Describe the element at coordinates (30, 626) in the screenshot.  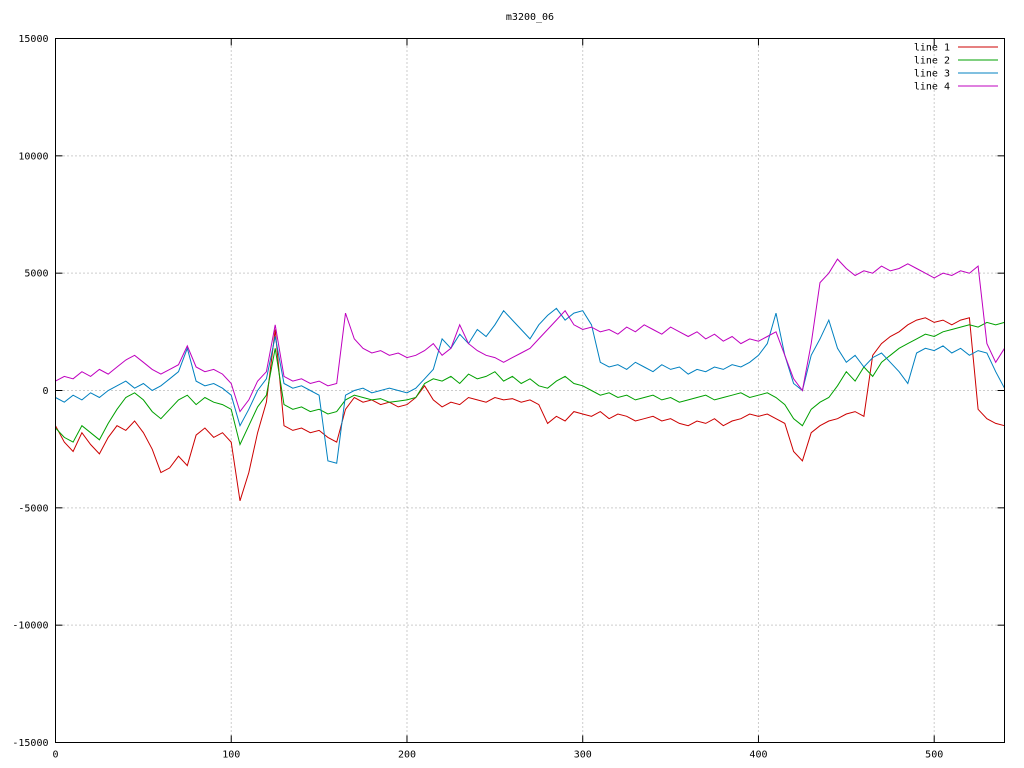
I see `y-axis-tick-label: -10000` at that location.